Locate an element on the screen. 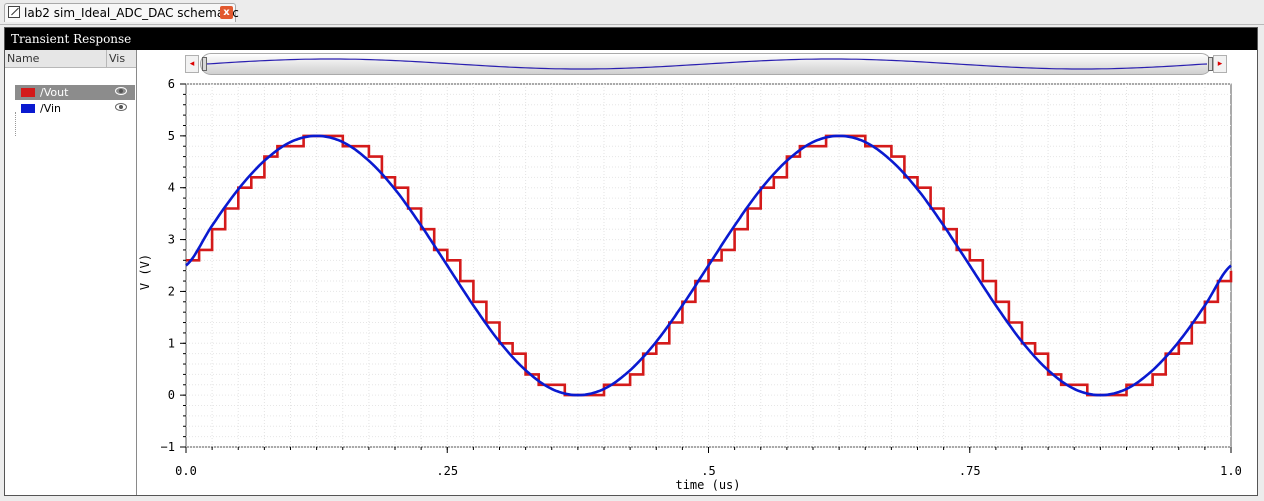  y-tick-label: 3 is located at coordinates (171, 240).